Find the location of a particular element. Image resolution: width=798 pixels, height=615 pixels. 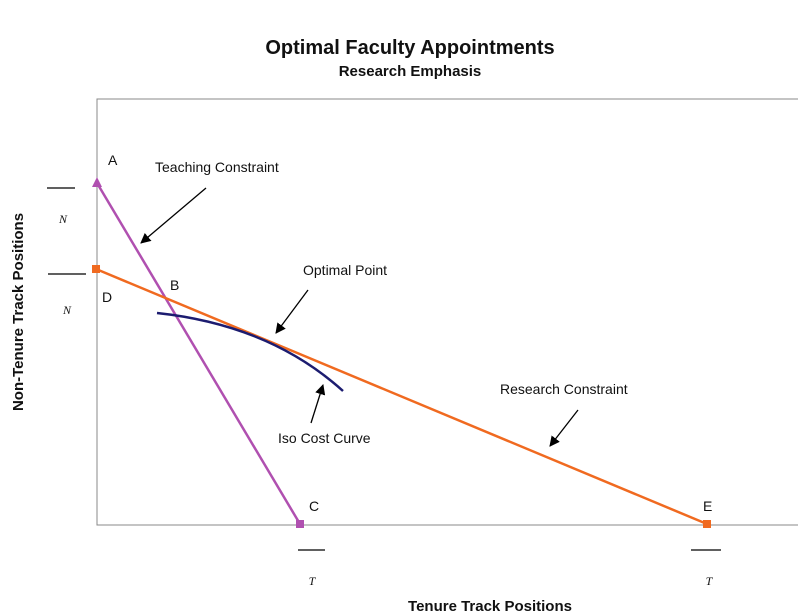

annotation: Research Constraint is located at coordinates (564, 389).